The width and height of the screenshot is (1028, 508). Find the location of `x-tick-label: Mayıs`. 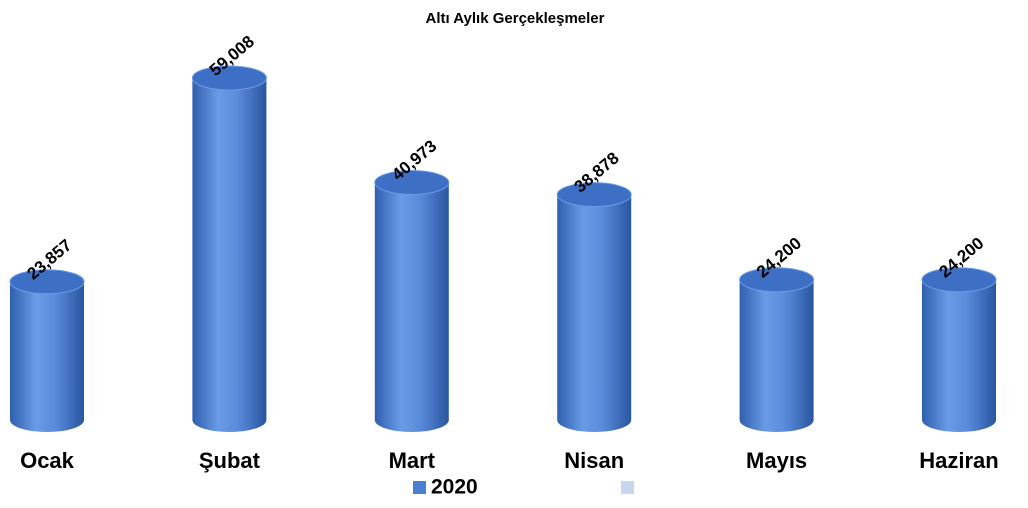

x-tick-label: Mayıs is located at coordinates (776, 460).